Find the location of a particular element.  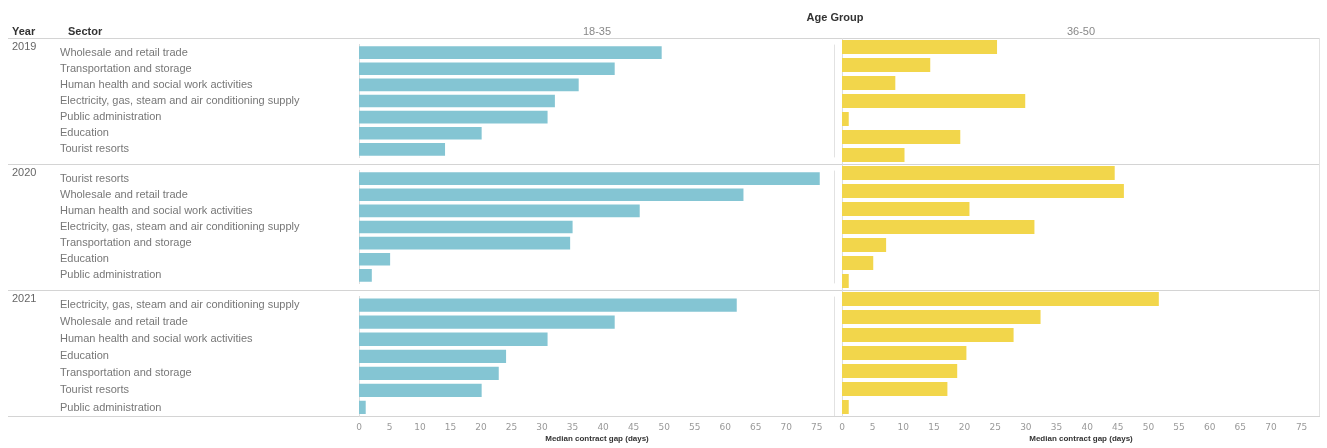

chart-title: 36-50 is located at coordinates (1081, 31).